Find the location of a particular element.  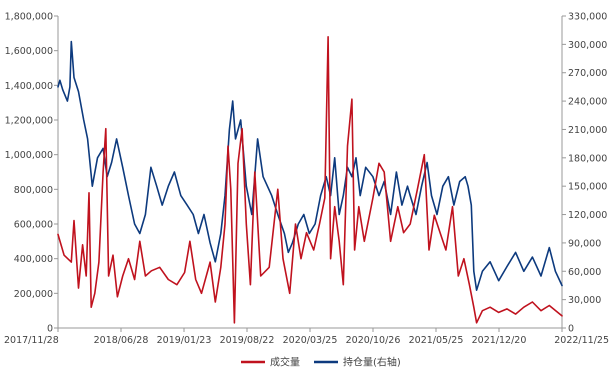

right-y-tick-label: 60,000 is located at coordinates (584, 272).